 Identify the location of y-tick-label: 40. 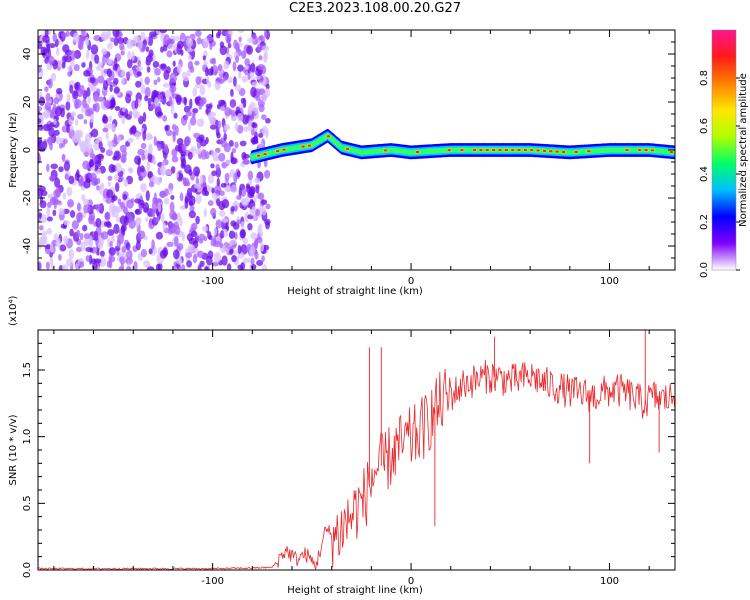
(27, 54).